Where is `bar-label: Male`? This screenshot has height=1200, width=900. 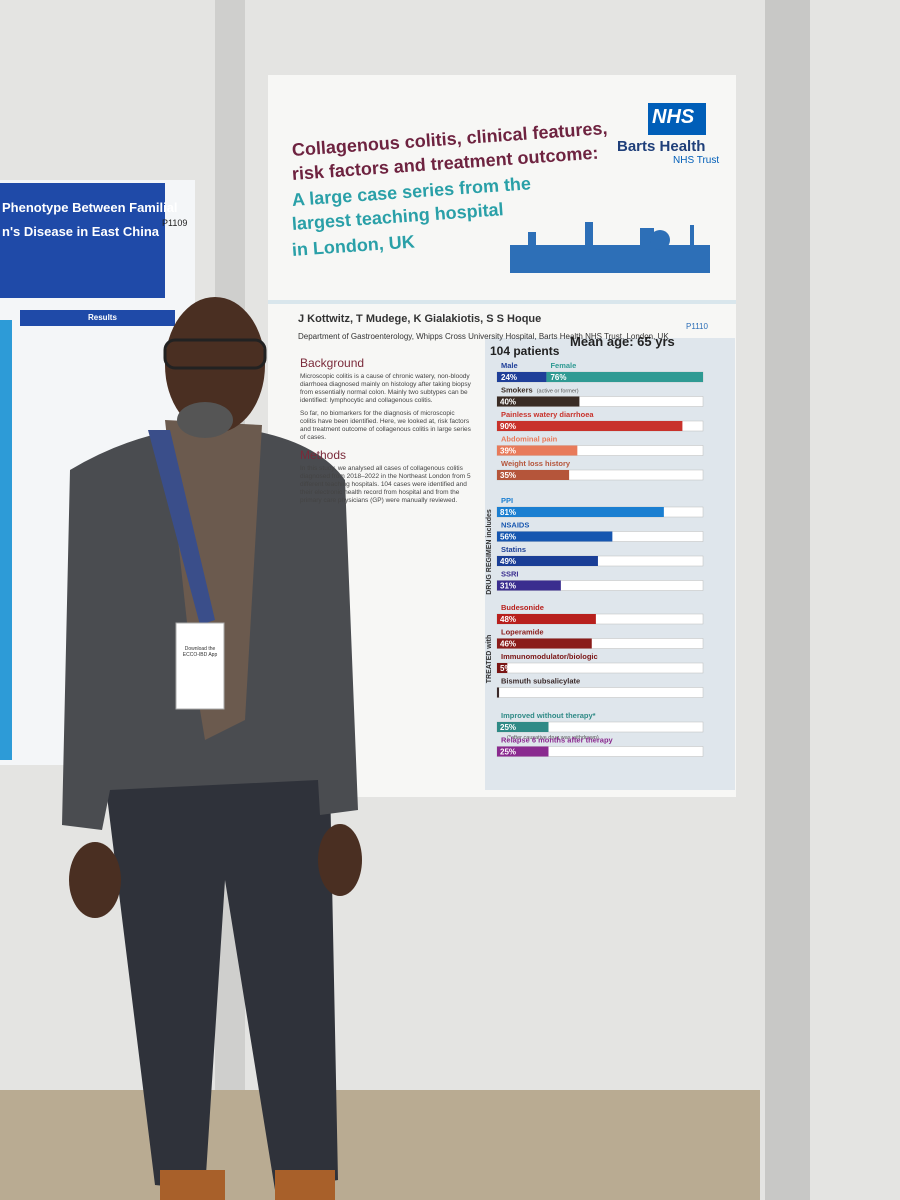 bar-label: Male is located at coordinates (509, 365).